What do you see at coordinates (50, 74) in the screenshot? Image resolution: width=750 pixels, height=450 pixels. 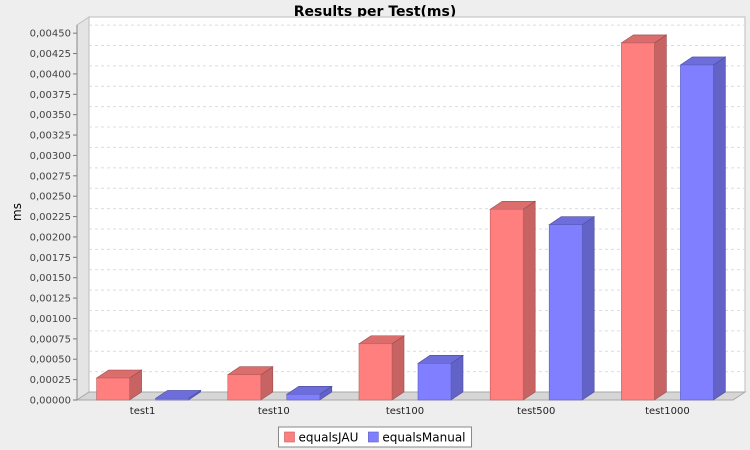 I see `y-tick-label: 0,00400` at bounding box center [50, 74].